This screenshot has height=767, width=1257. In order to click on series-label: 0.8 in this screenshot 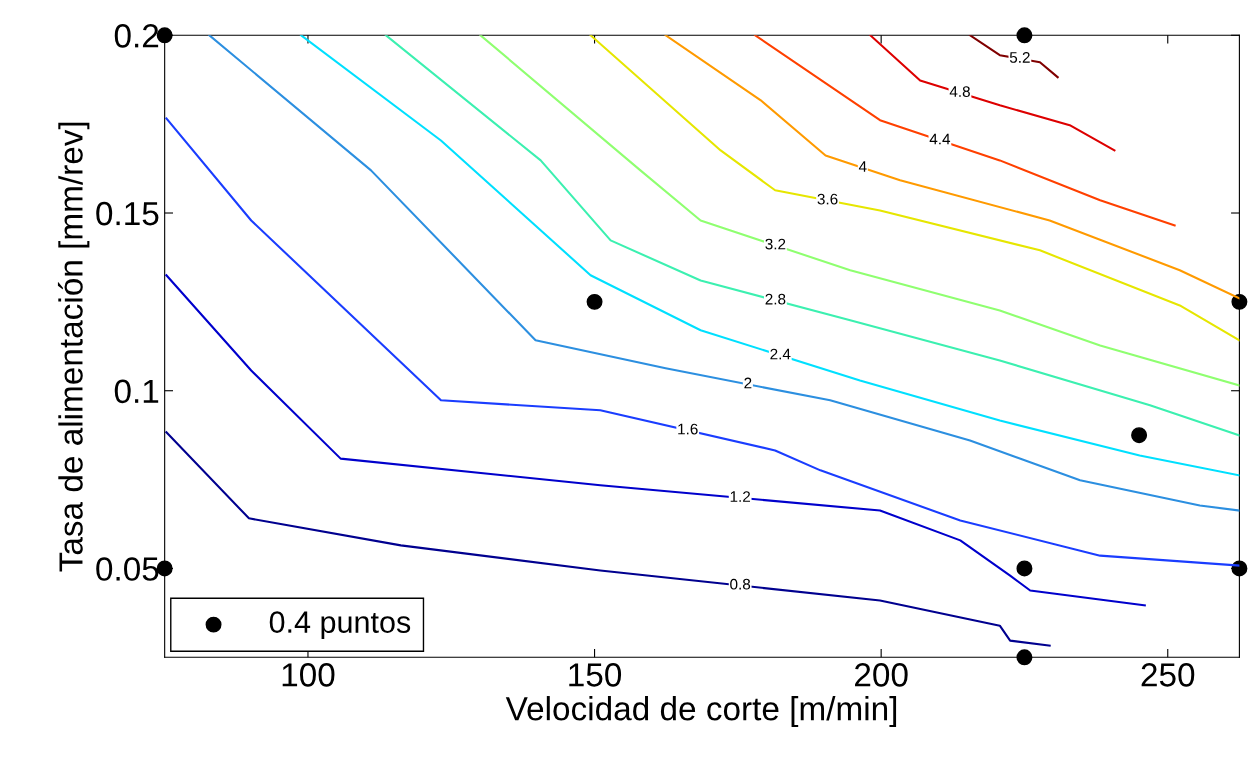, I will do `click(740, 584)`.